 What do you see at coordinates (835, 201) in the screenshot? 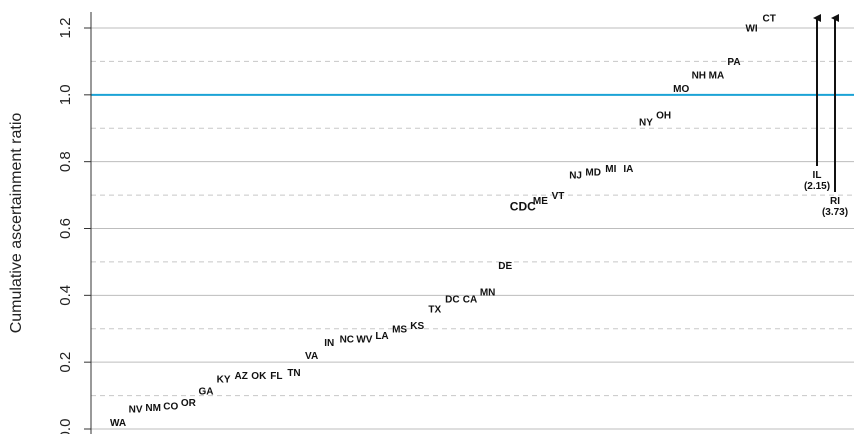
I see `offscale-label-ri: RI` at bounding box center [835, 201].